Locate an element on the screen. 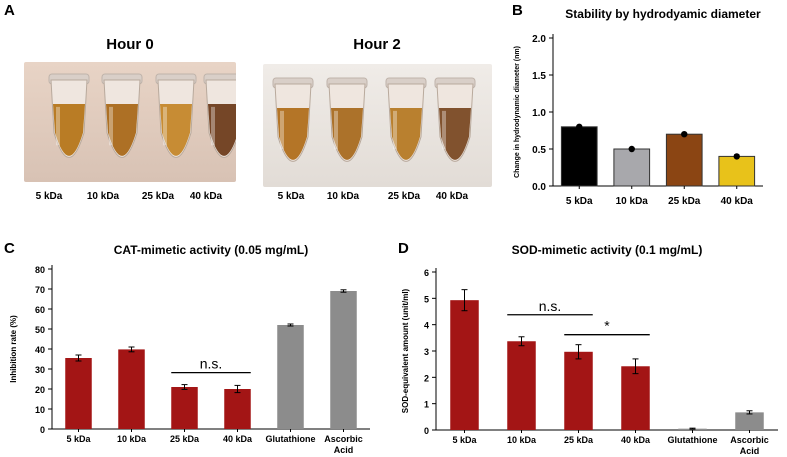 The height and width of the screenshot is (457, 787). y-tick-label: 1.5 is located at coordinates (539, 76).